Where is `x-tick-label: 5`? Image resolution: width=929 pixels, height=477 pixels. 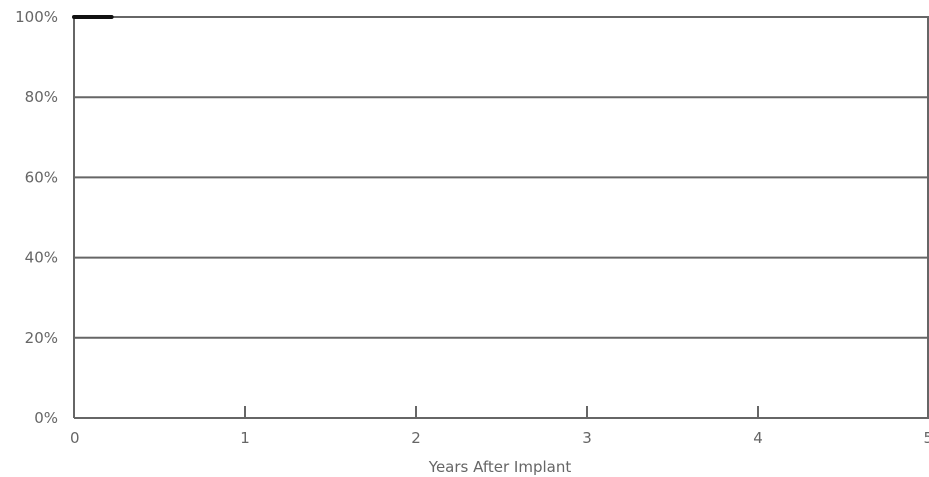 x-tick-label: 5 is located at coordinates (926, 438).